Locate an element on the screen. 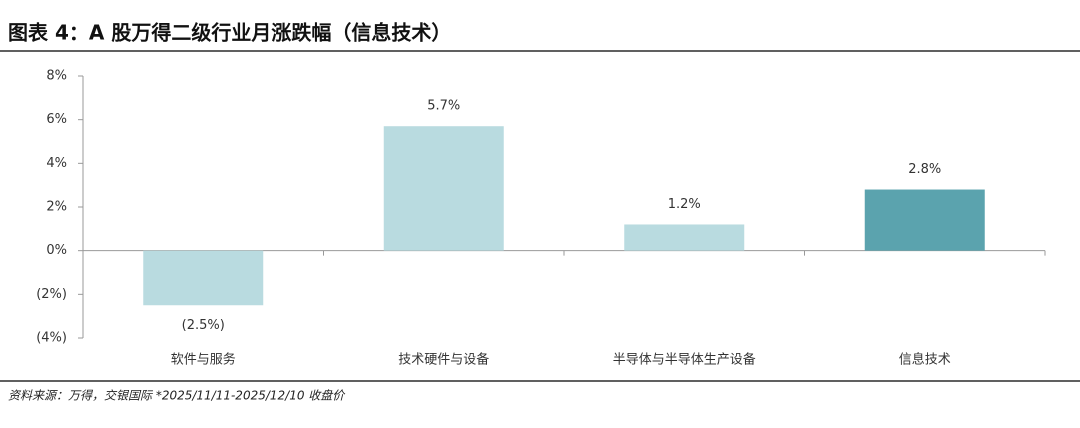 The image size is (1080, 428). value-label: 1.2% is located at coordinates (684, 204).